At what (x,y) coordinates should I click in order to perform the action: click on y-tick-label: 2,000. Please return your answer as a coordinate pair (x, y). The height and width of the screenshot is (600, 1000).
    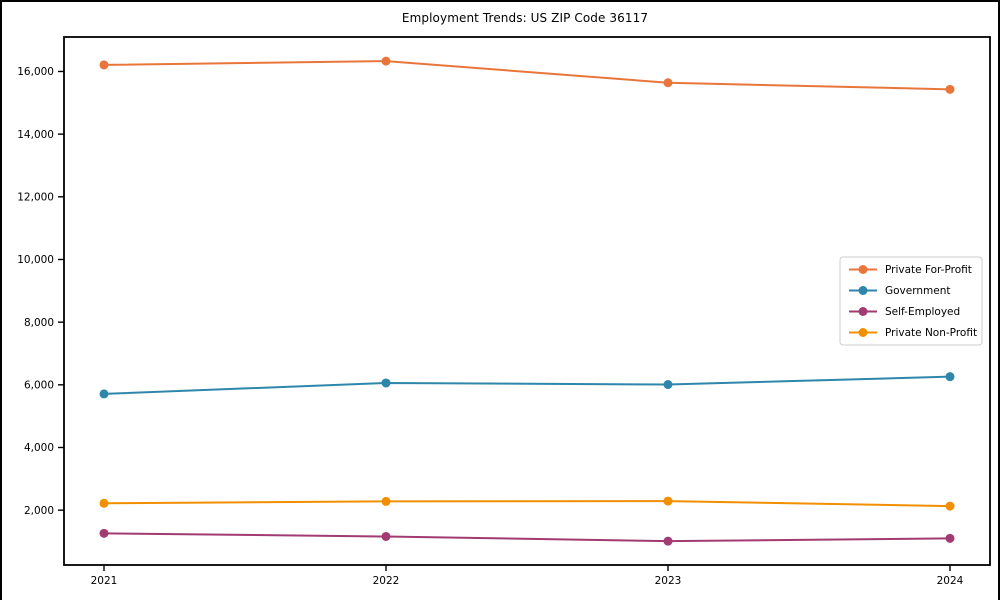
    Looking at the image, I should click on (39, 511).